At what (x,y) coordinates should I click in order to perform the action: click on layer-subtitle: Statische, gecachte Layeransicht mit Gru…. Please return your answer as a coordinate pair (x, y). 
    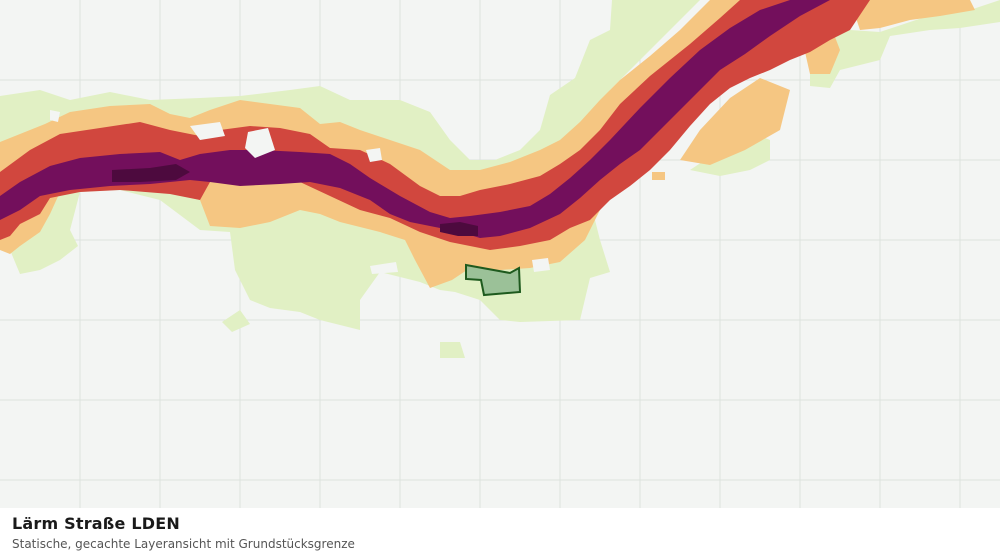
    Looking at the image, I should click on (183, 544).